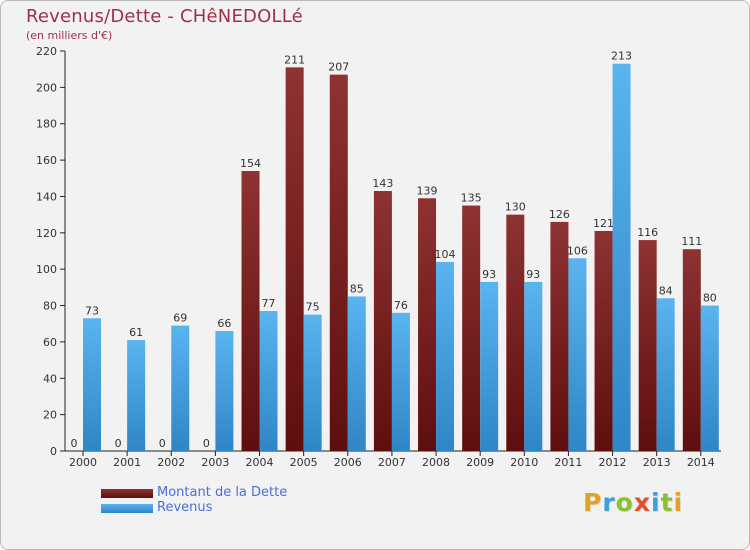 Image resolution: width=750 pixels, height=550 pixels. What do you see at coordinates (401, 305) in the screenshot?
I see `data-label: 76` at bounding box center [401, 305].